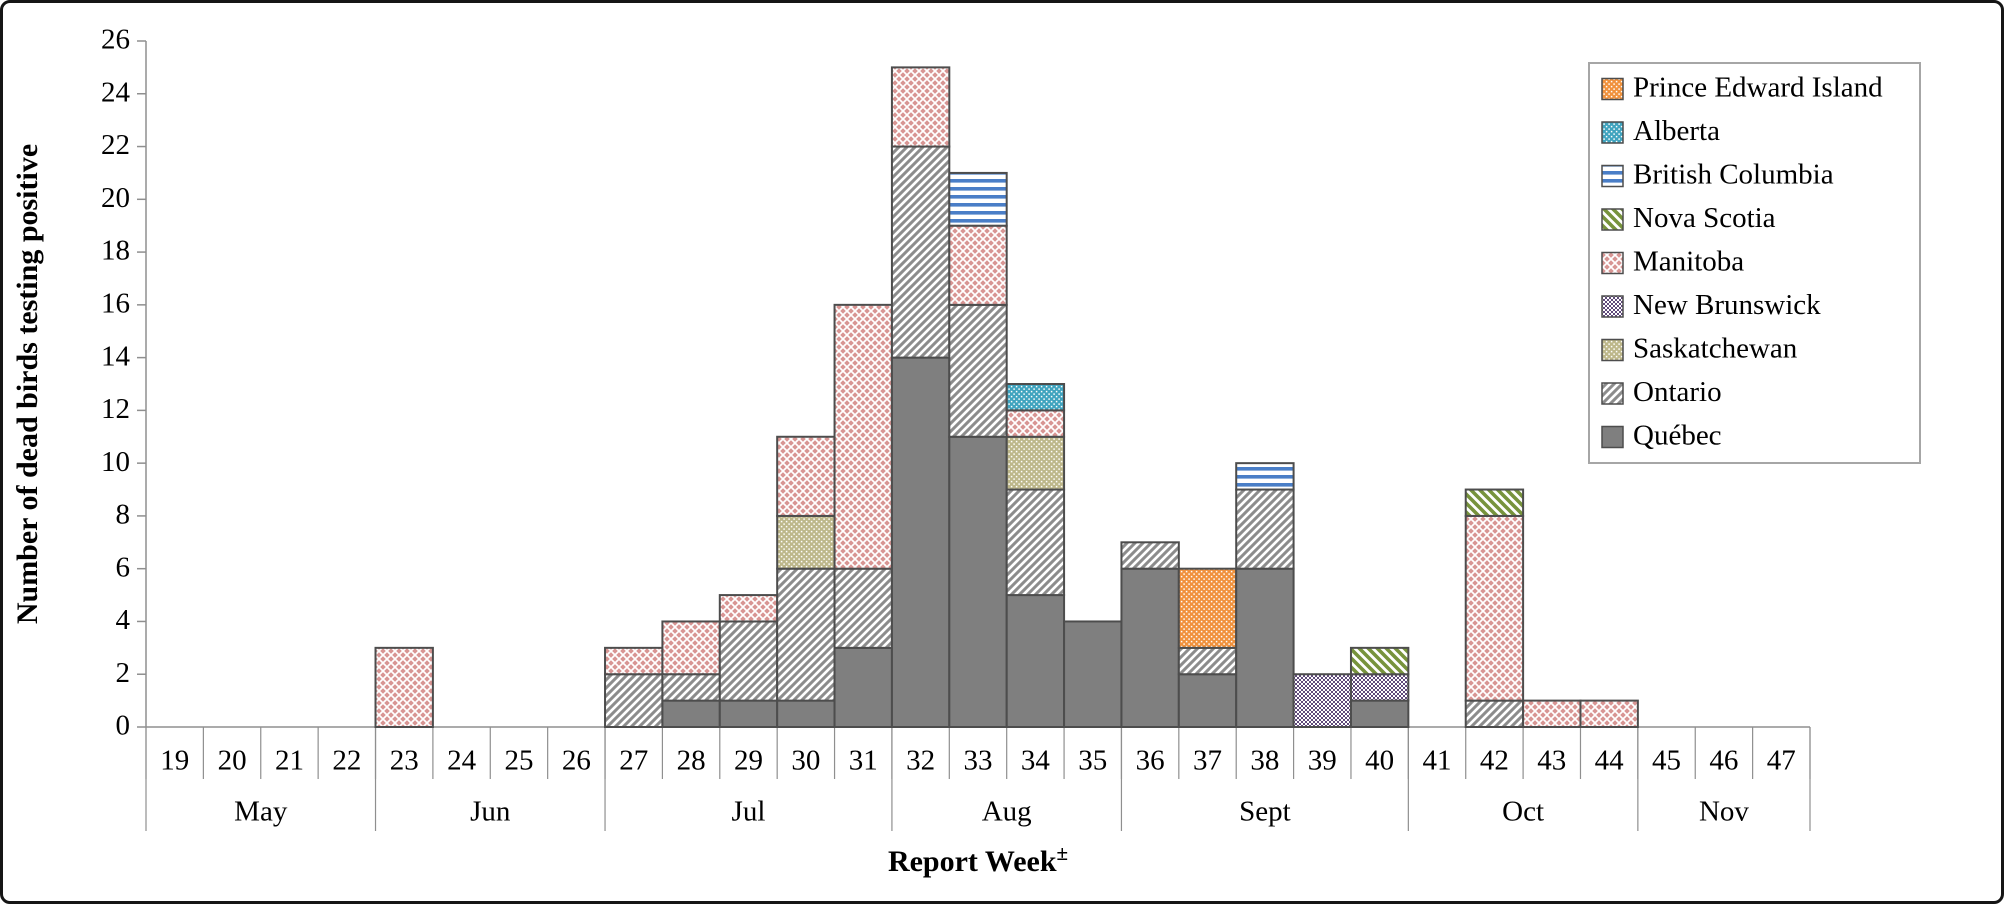  I want to click on week-label: 35, so click(1092, 761).